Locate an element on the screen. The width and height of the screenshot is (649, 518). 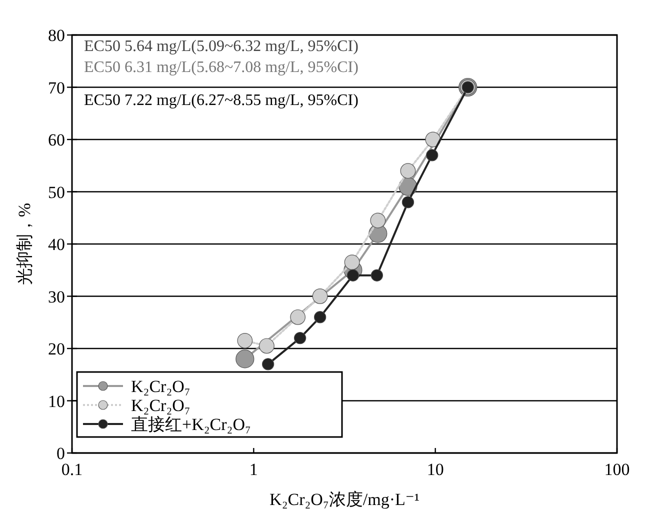
y-tick-label: 50 is located at coordinates (56, 192).